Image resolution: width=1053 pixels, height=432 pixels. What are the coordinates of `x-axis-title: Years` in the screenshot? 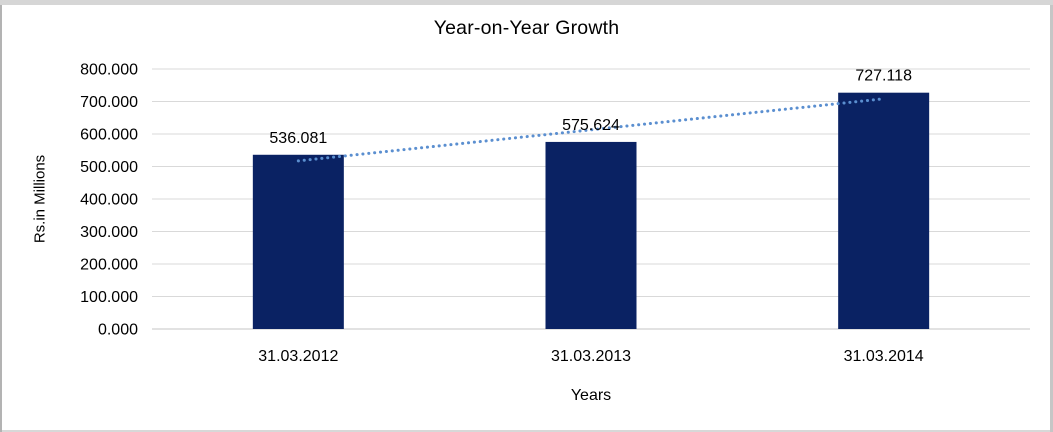 It's located at (591, 395).